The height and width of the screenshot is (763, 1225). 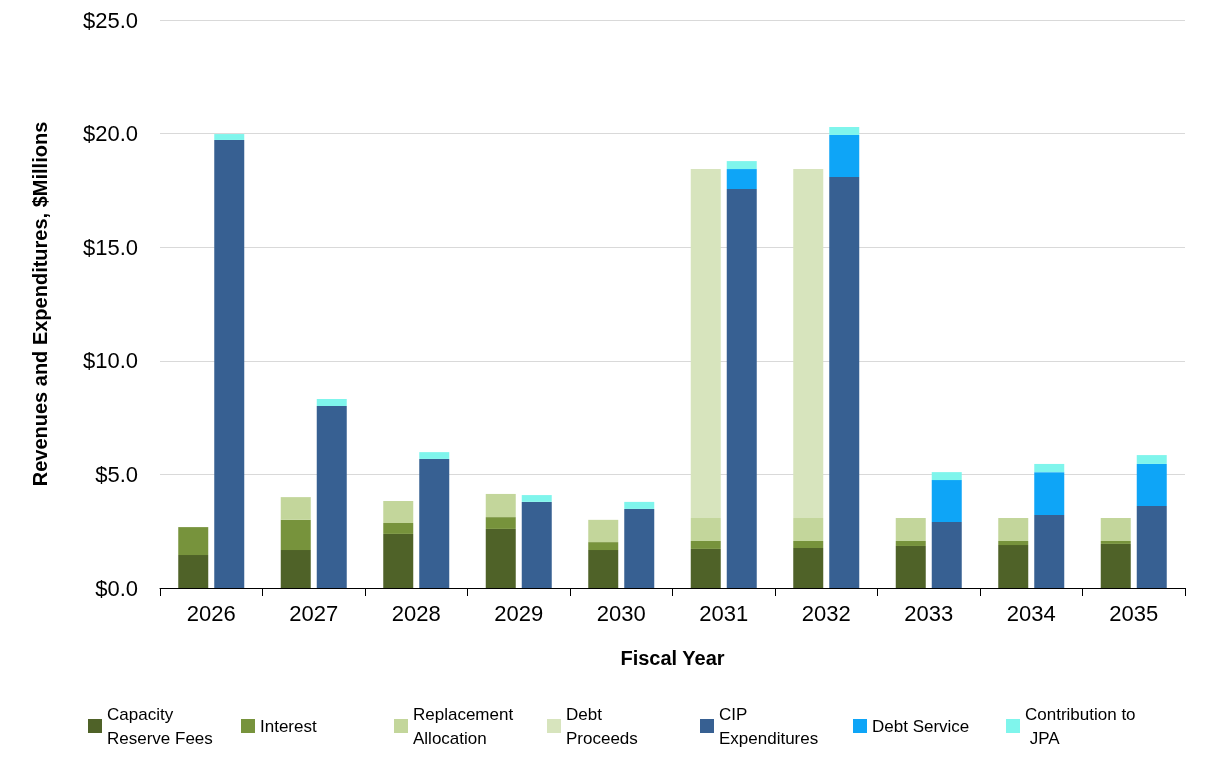 What do you see at coordinates (826, 613) in the screenshot?
I see `x-tick-label: 2032` at bounding box center [826, 613].